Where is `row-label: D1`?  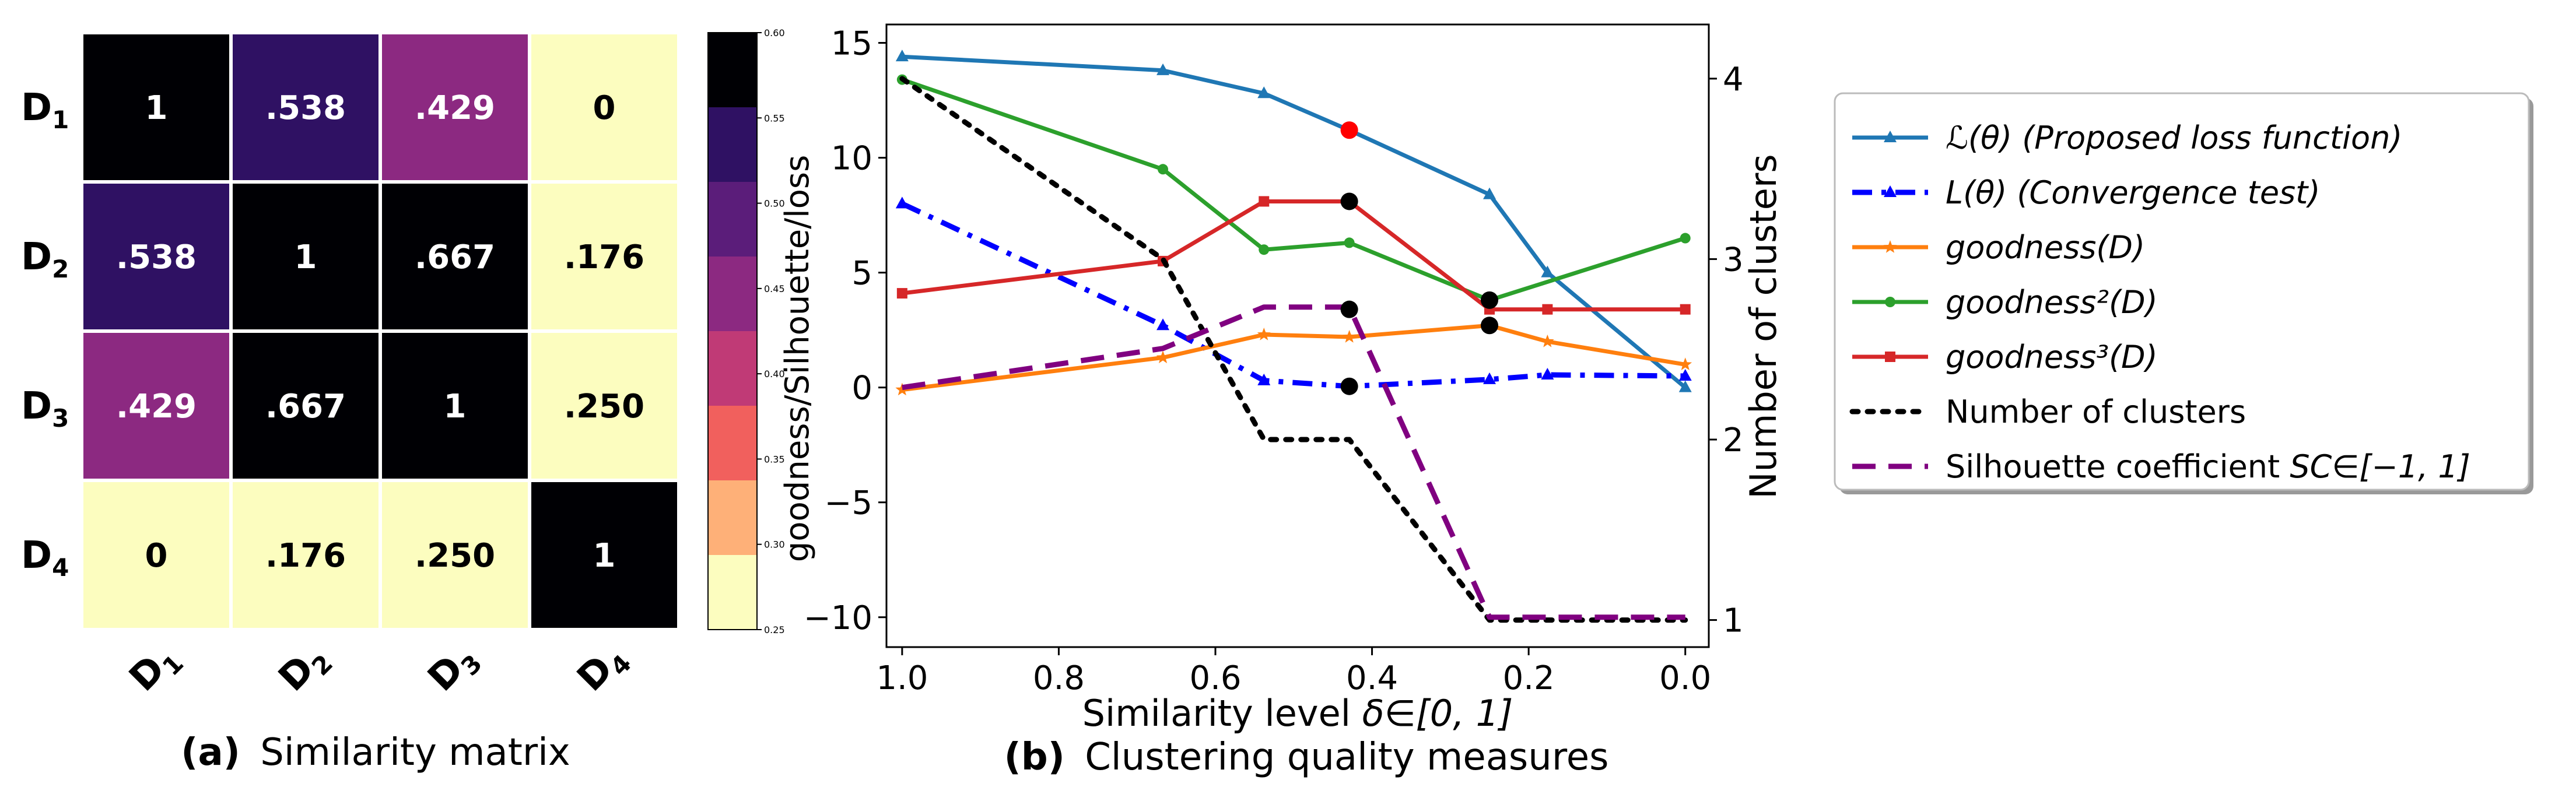
row-label: D1 is located at coordinates (45, 110).